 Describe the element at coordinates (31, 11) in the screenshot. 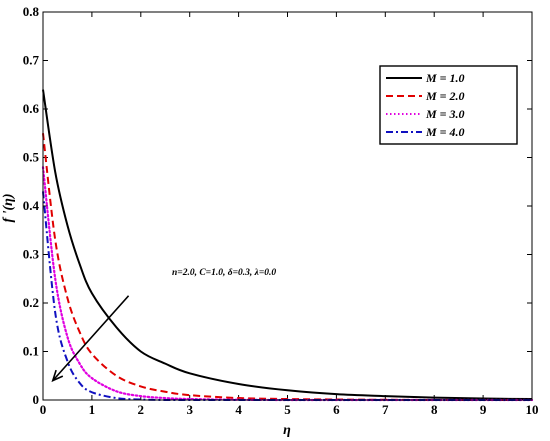

I see `y-tick-label: 0.8` at that location.